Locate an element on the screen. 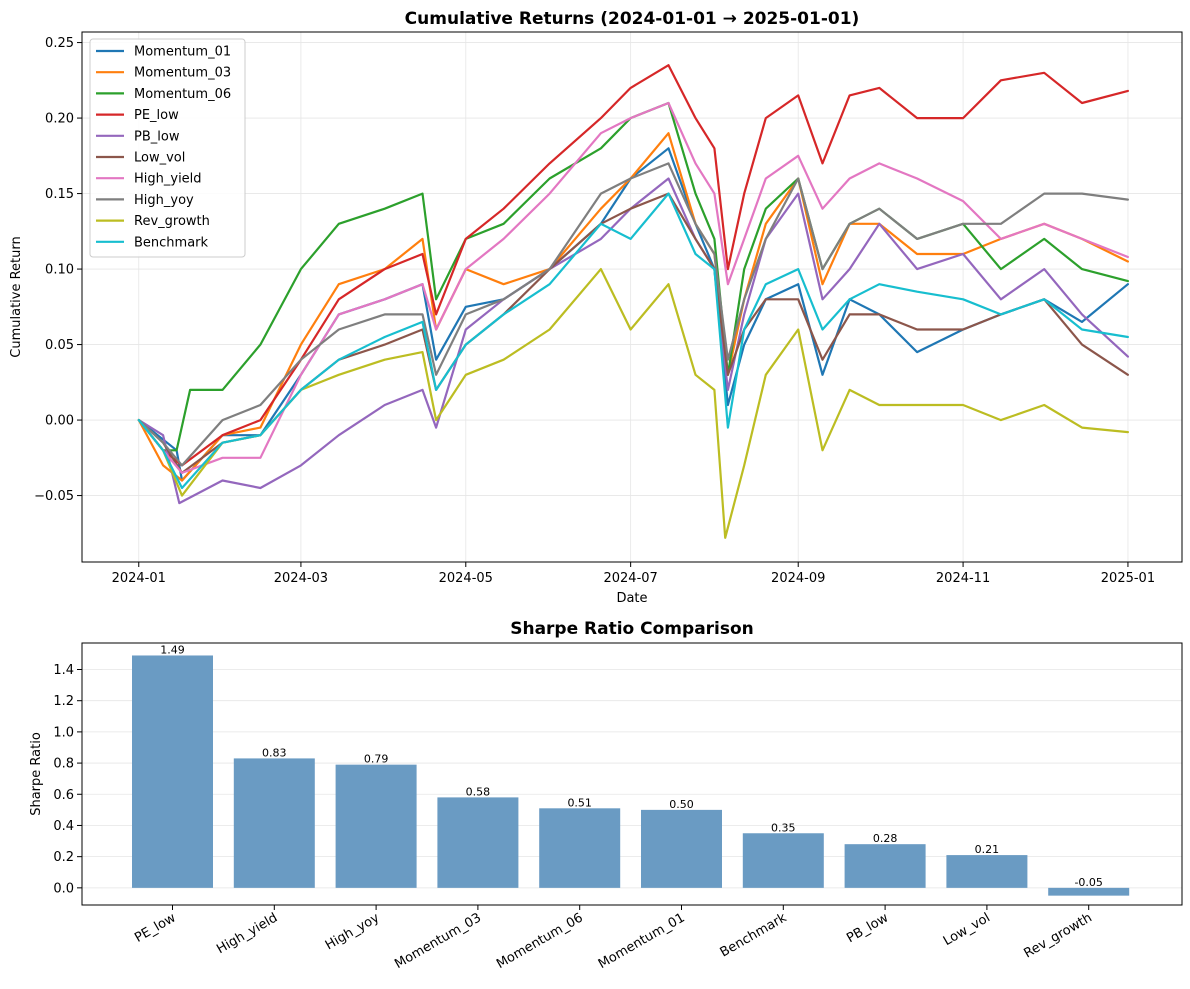 The image size is (1190, 989). legend-label: Benchmark is located at coordinates (171, 242).